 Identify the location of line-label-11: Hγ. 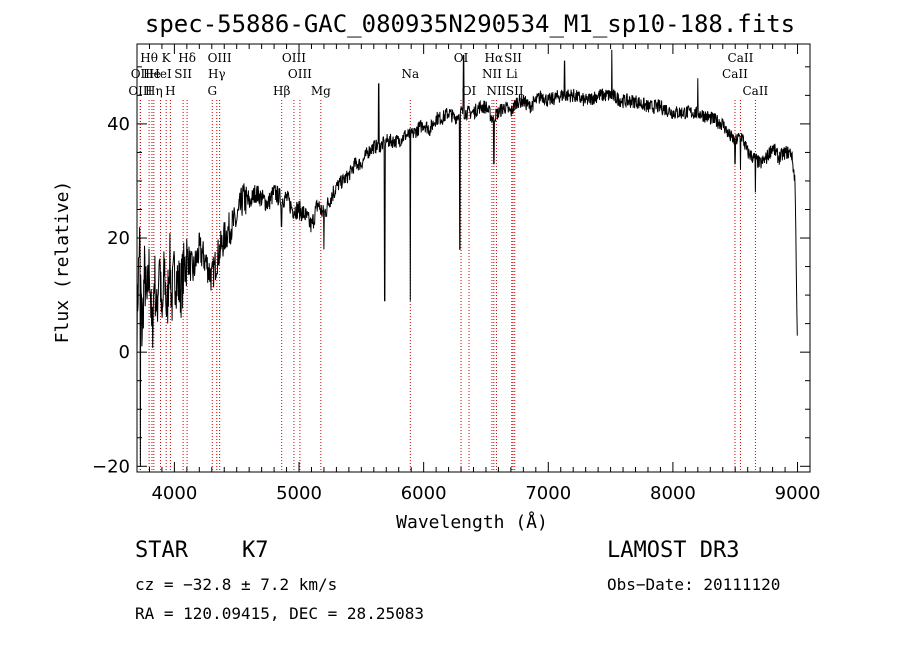
(217, 74).